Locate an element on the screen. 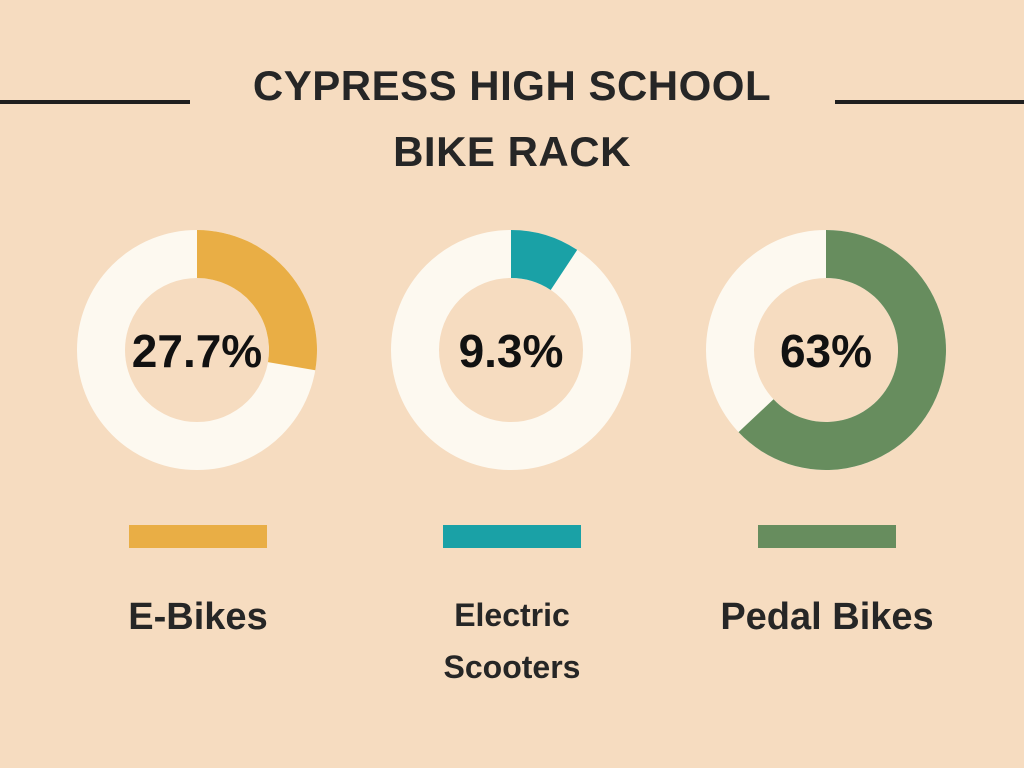 This screenshot has height=768, width=1024. legend-swatch-electric-scooters is located at coordinates (512, 536).